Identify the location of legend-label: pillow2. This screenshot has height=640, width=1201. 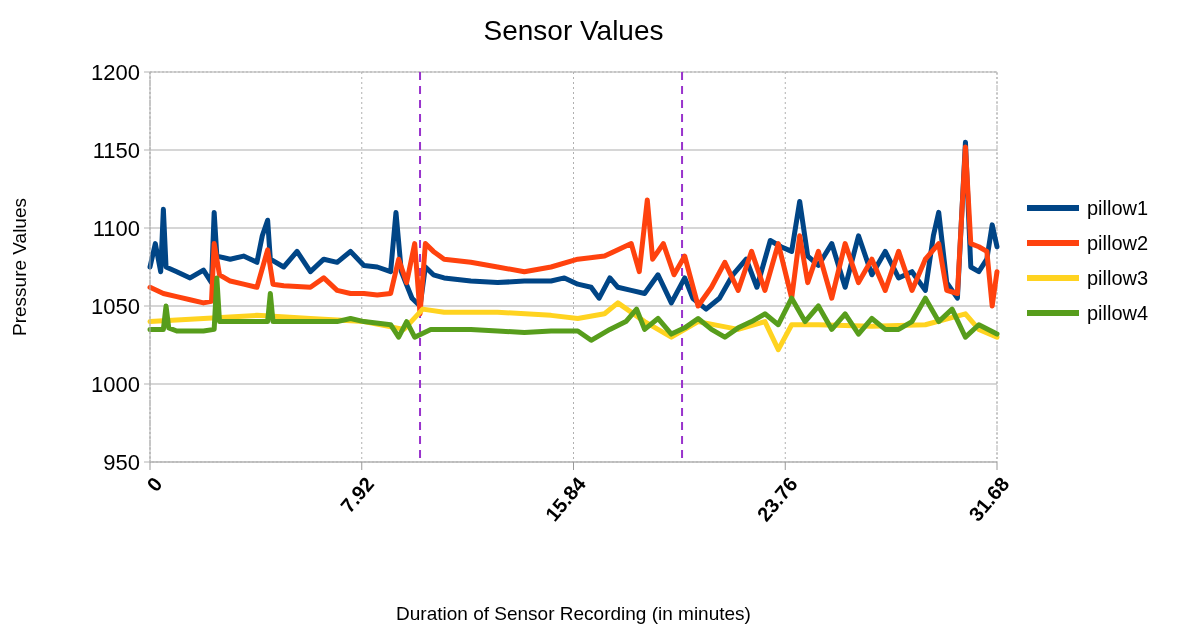
(1118, 243).